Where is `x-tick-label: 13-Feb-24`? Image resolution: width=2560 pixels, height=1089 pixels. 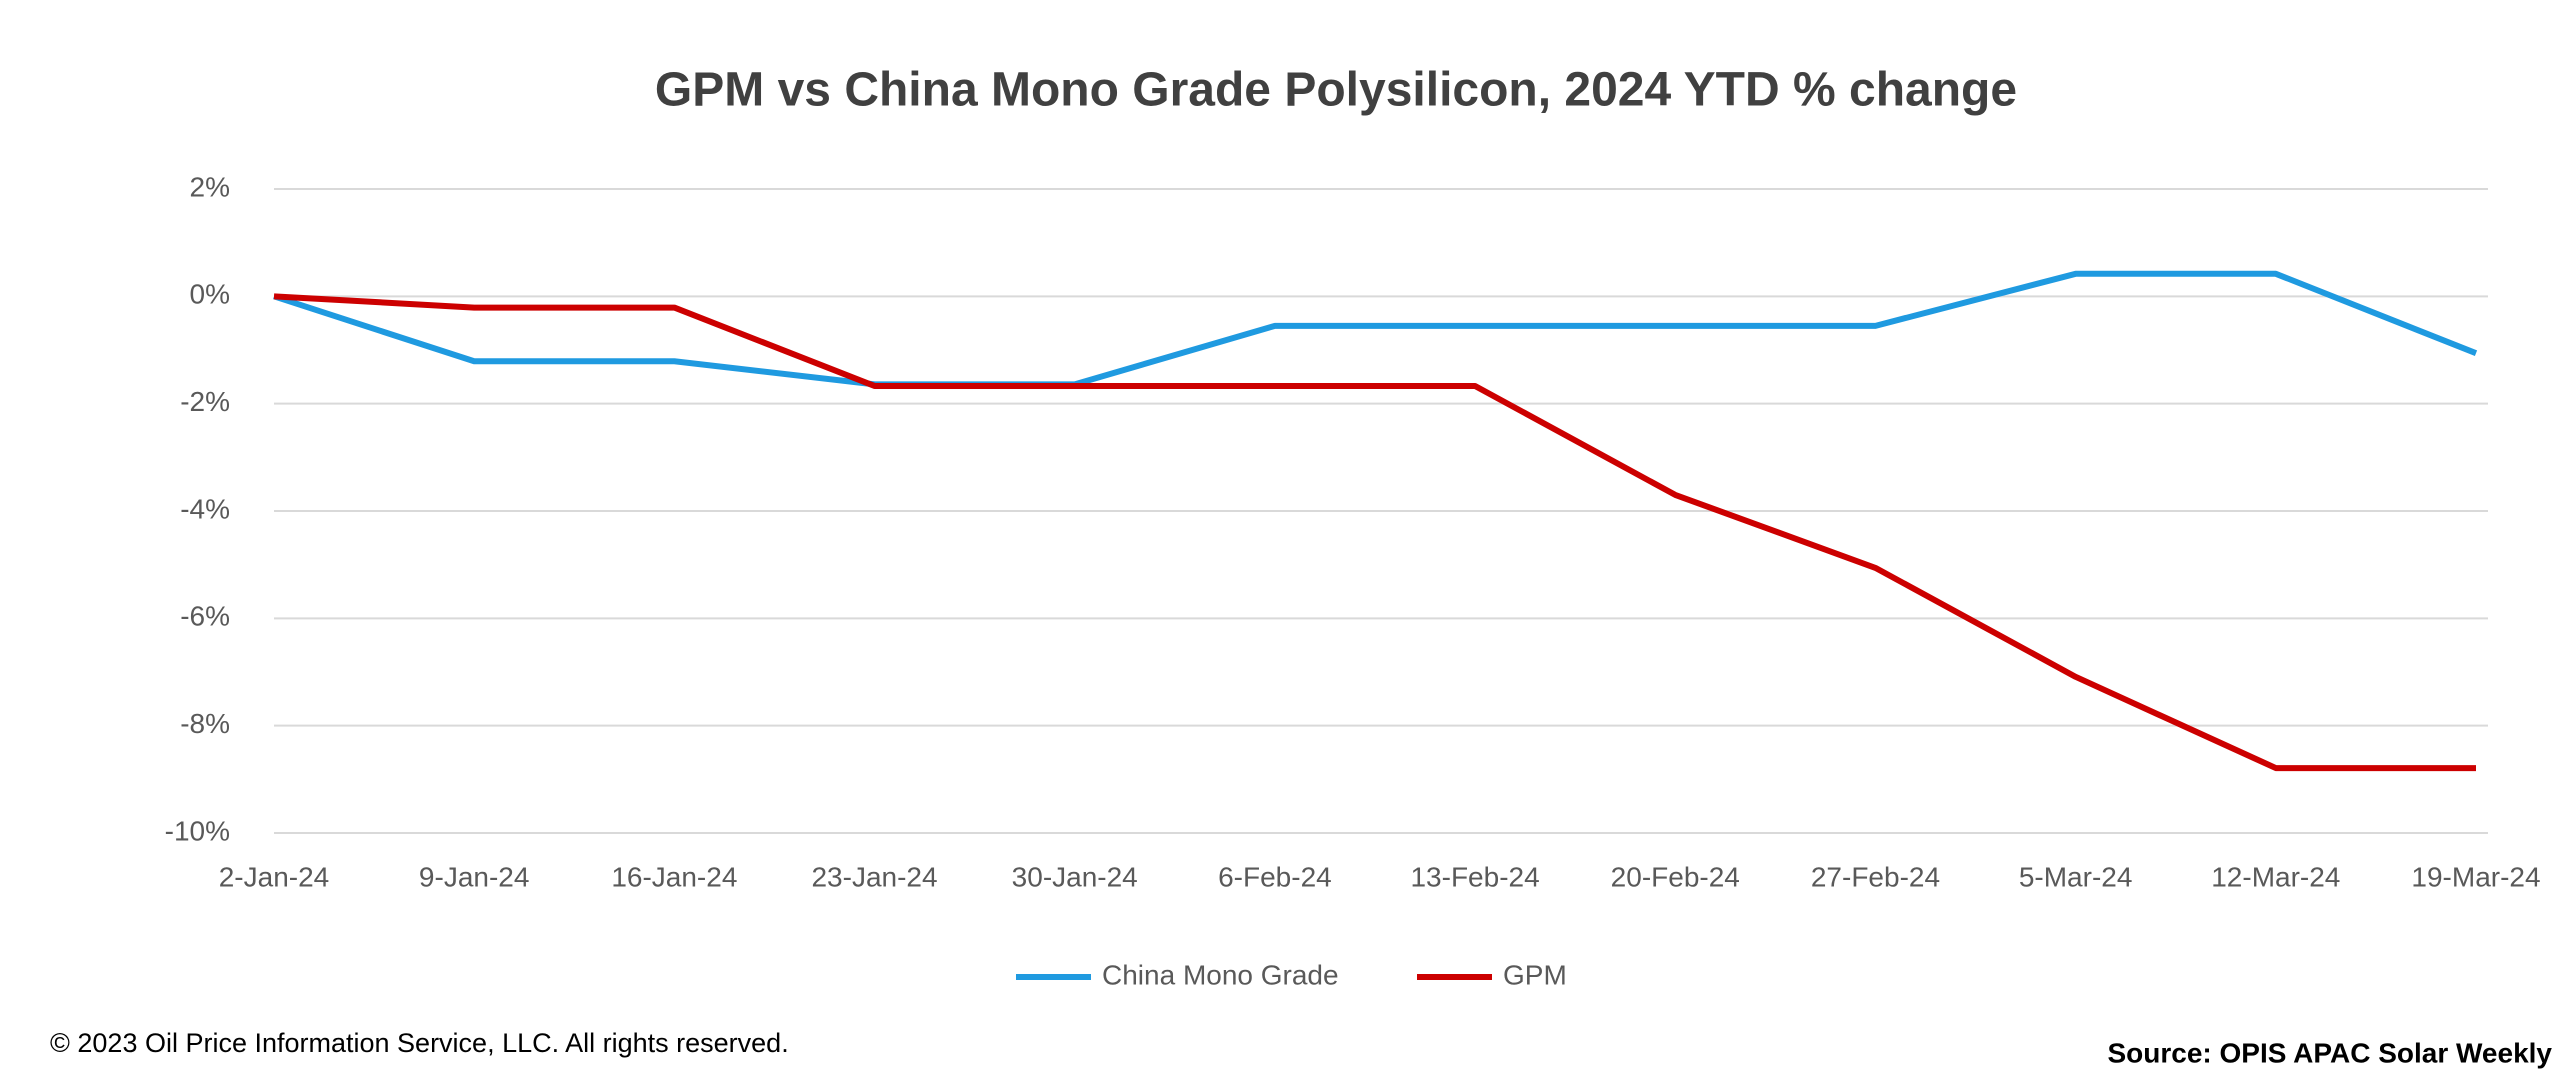 x-tick-label: 13-Feb-24 is located at coordinates (1474, 876).